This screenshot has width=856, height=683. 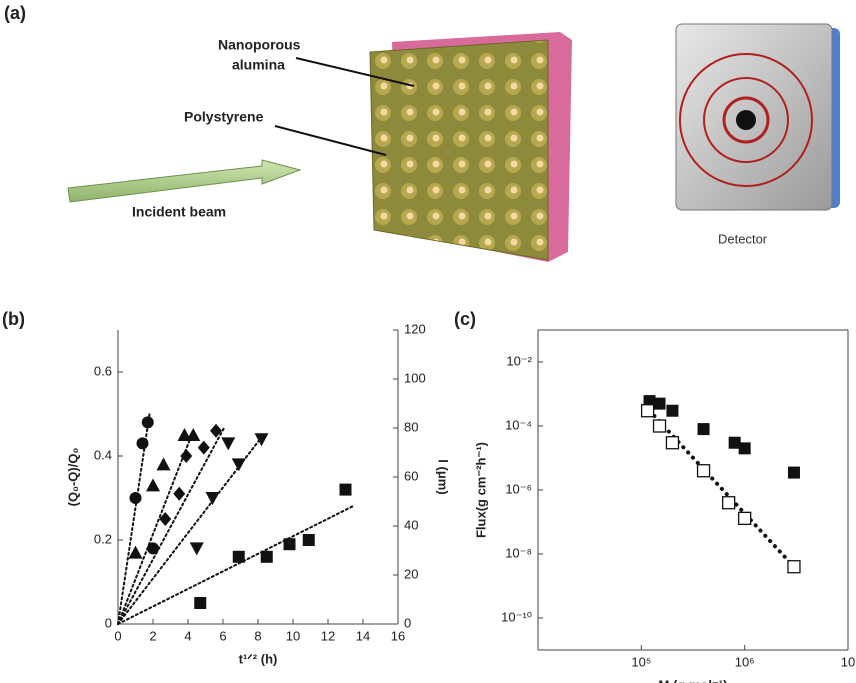 What do you see at coordinates (258, 658) in the screenshot?
I see `x-axis-label: t¹ᐟ² (h)` at bounding box center [258, 658].